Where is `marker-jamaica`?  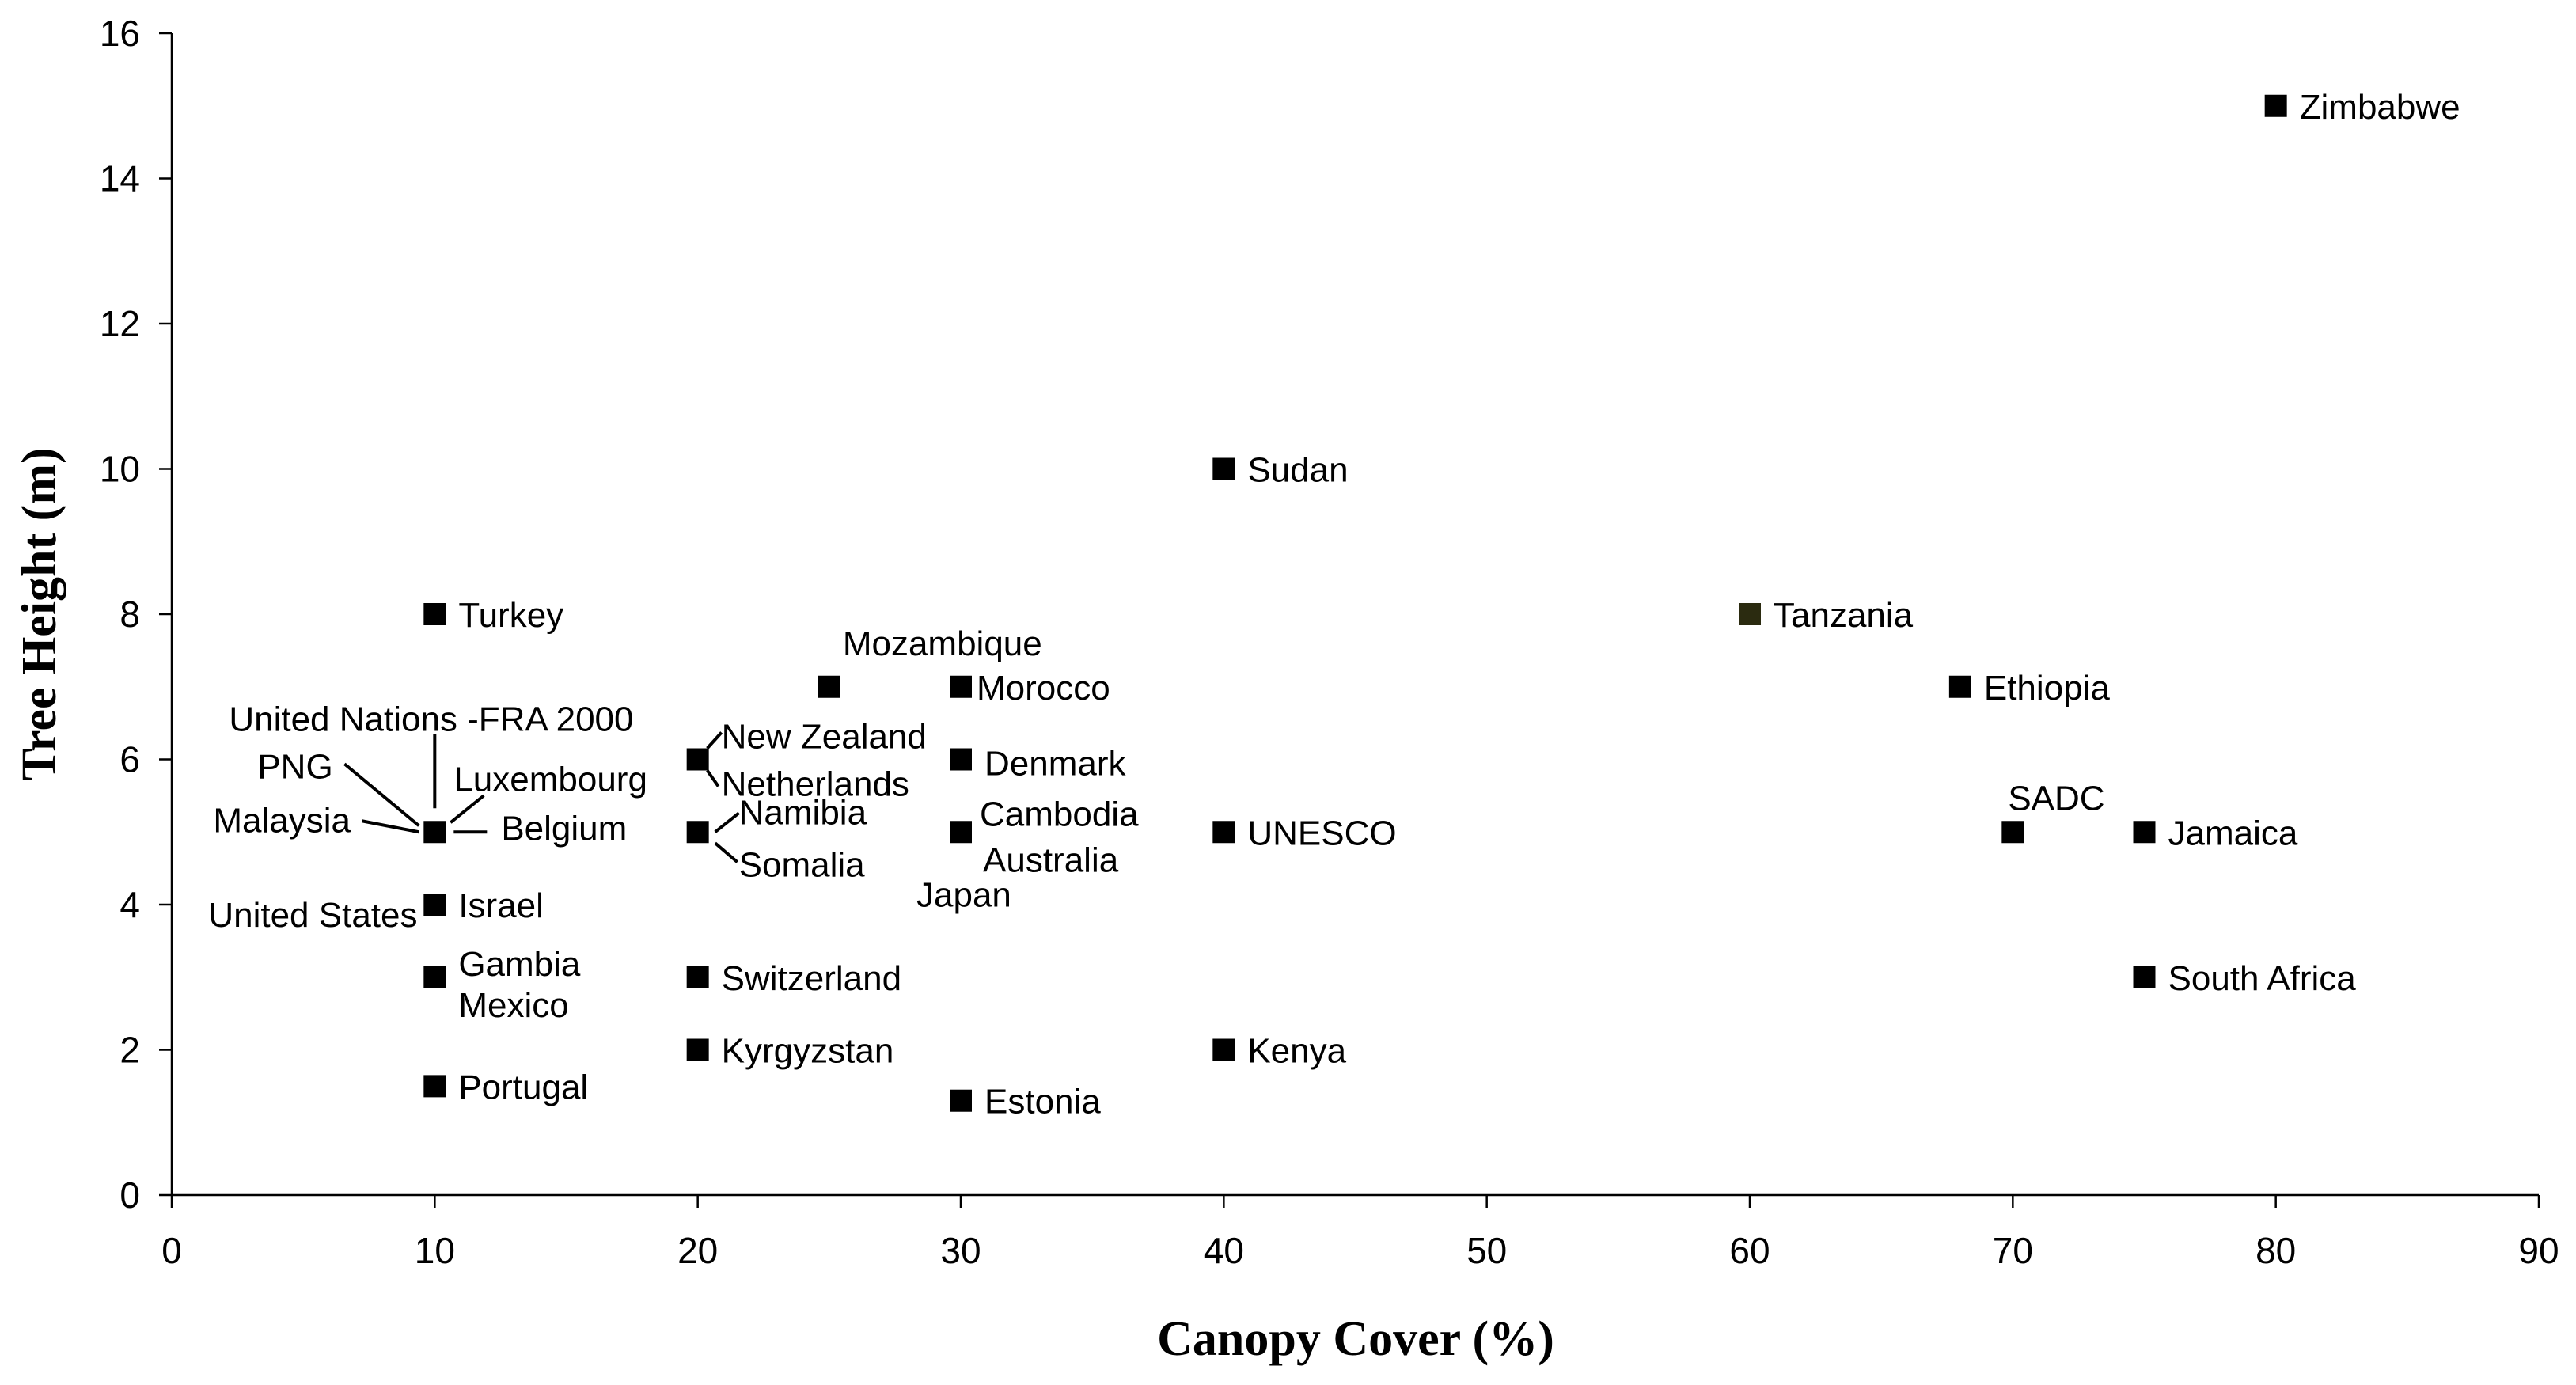
marker-jamaica is located at coordinates (2144, 832).